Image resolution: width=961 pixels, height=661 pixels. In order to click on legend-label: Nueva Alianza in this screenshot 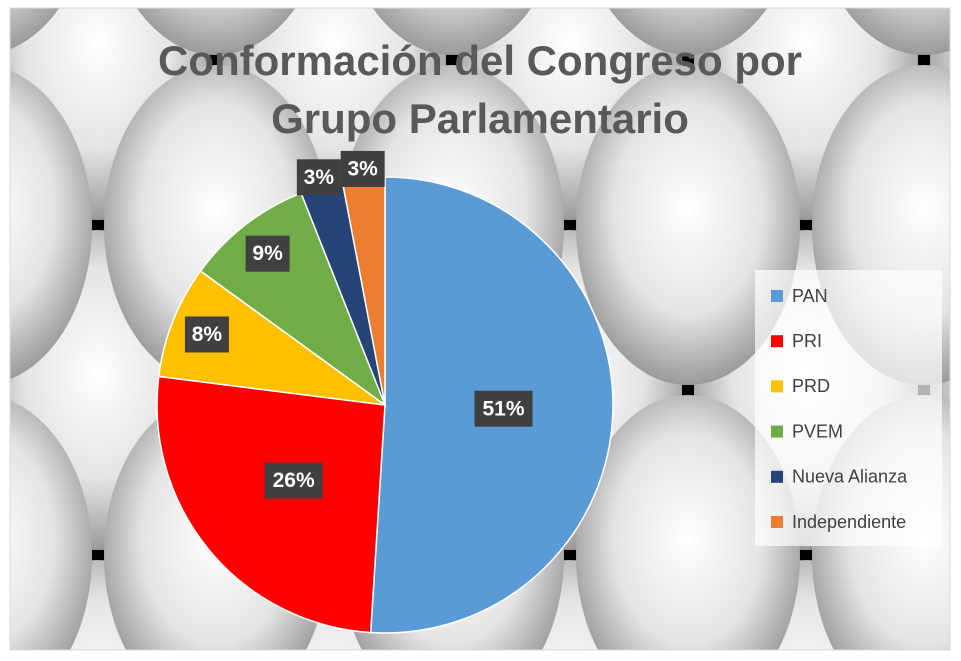, I will do `click(850, 477)`.